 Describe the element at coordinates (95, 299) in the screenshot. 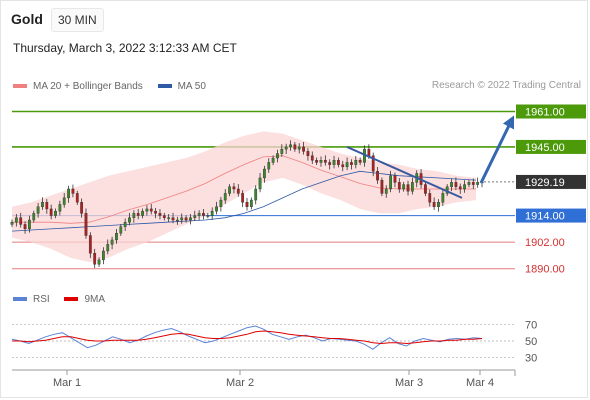

I see `legend-label-9ma: 9MA` at that location.